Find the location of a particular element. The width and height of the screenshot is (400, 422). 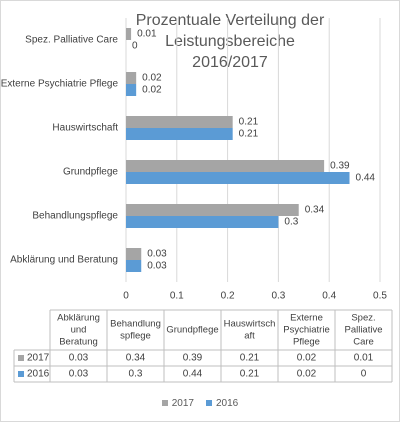

table-header: und is located at coordinates (79, 330).